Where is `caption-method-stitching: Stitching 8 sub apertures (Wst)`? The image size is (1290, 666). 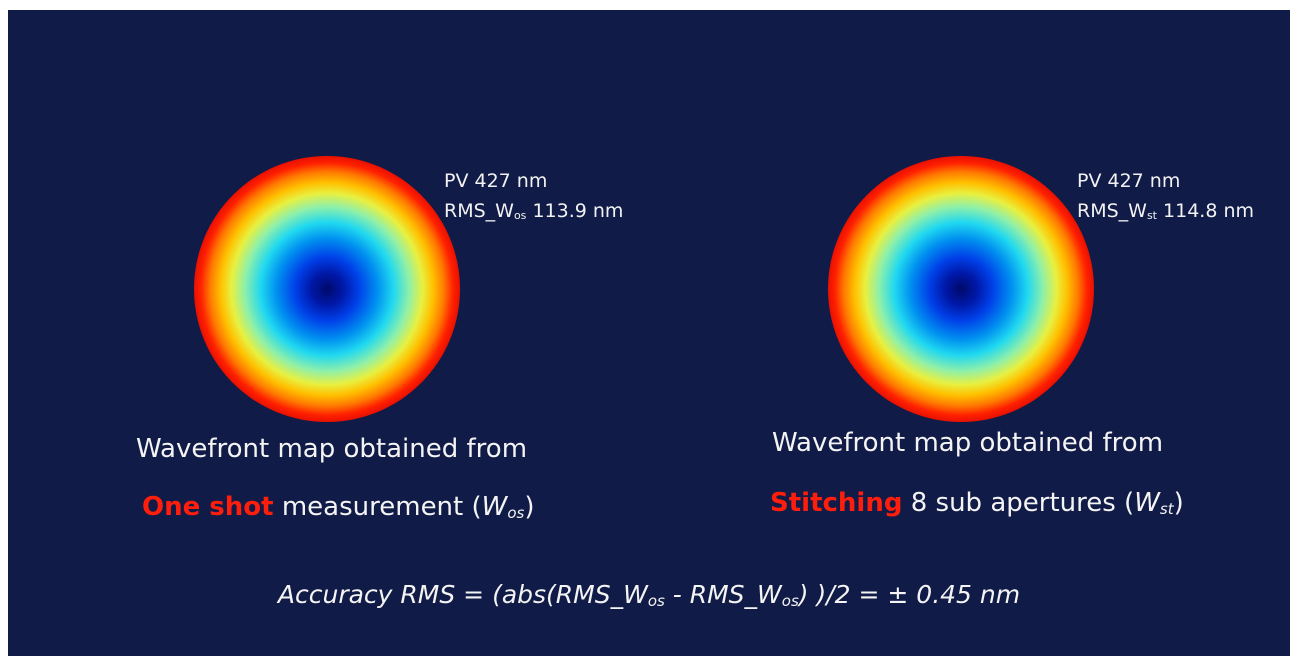 caption-method-stitching: Stitching 8 sub apertures (Wst) is located at coordinates (977, 503).